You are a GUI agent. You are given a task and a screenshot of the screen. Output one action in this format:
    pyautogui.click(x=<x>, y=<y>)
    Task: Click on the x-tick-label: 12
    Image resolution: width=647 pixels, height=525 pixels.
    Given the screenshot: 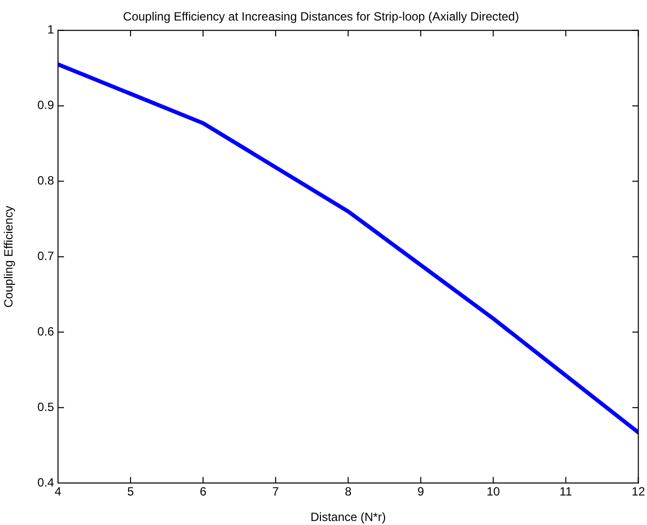 What is the action you would take?
    pyautogui.click(x=639, y=491)
    